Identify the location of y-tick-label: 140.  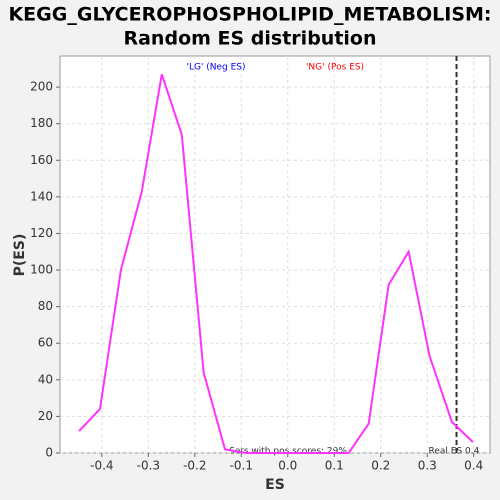
(41, 196).